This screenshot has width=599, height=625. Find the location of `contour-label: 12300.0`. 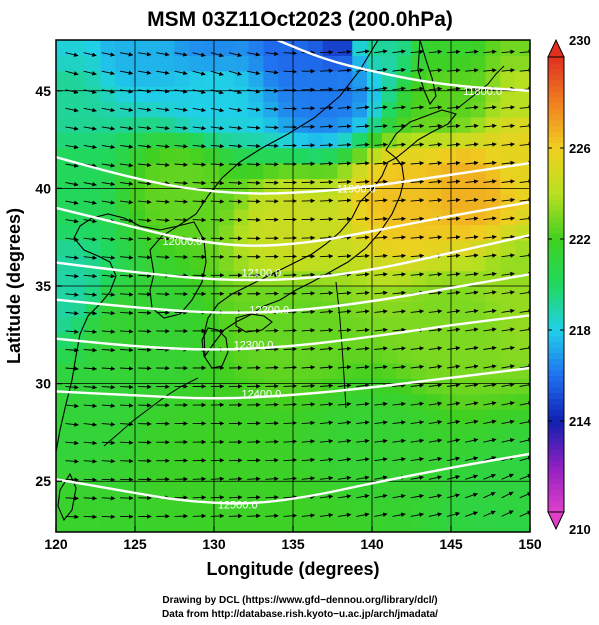

contour-label: 12300.0 is located at coordinates (254, 346).